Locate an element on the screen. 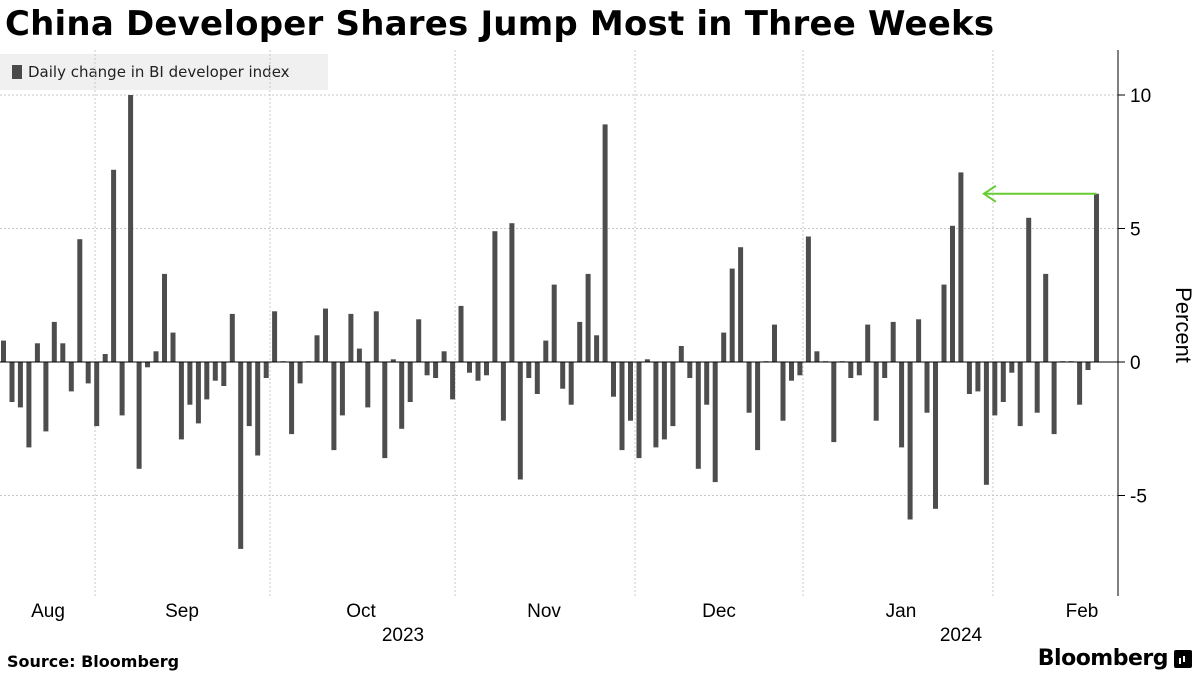 The height and width of the screenshot is (675, 1200). legend-label: Daily change in BI developer index is located at coordinates (159, 72).